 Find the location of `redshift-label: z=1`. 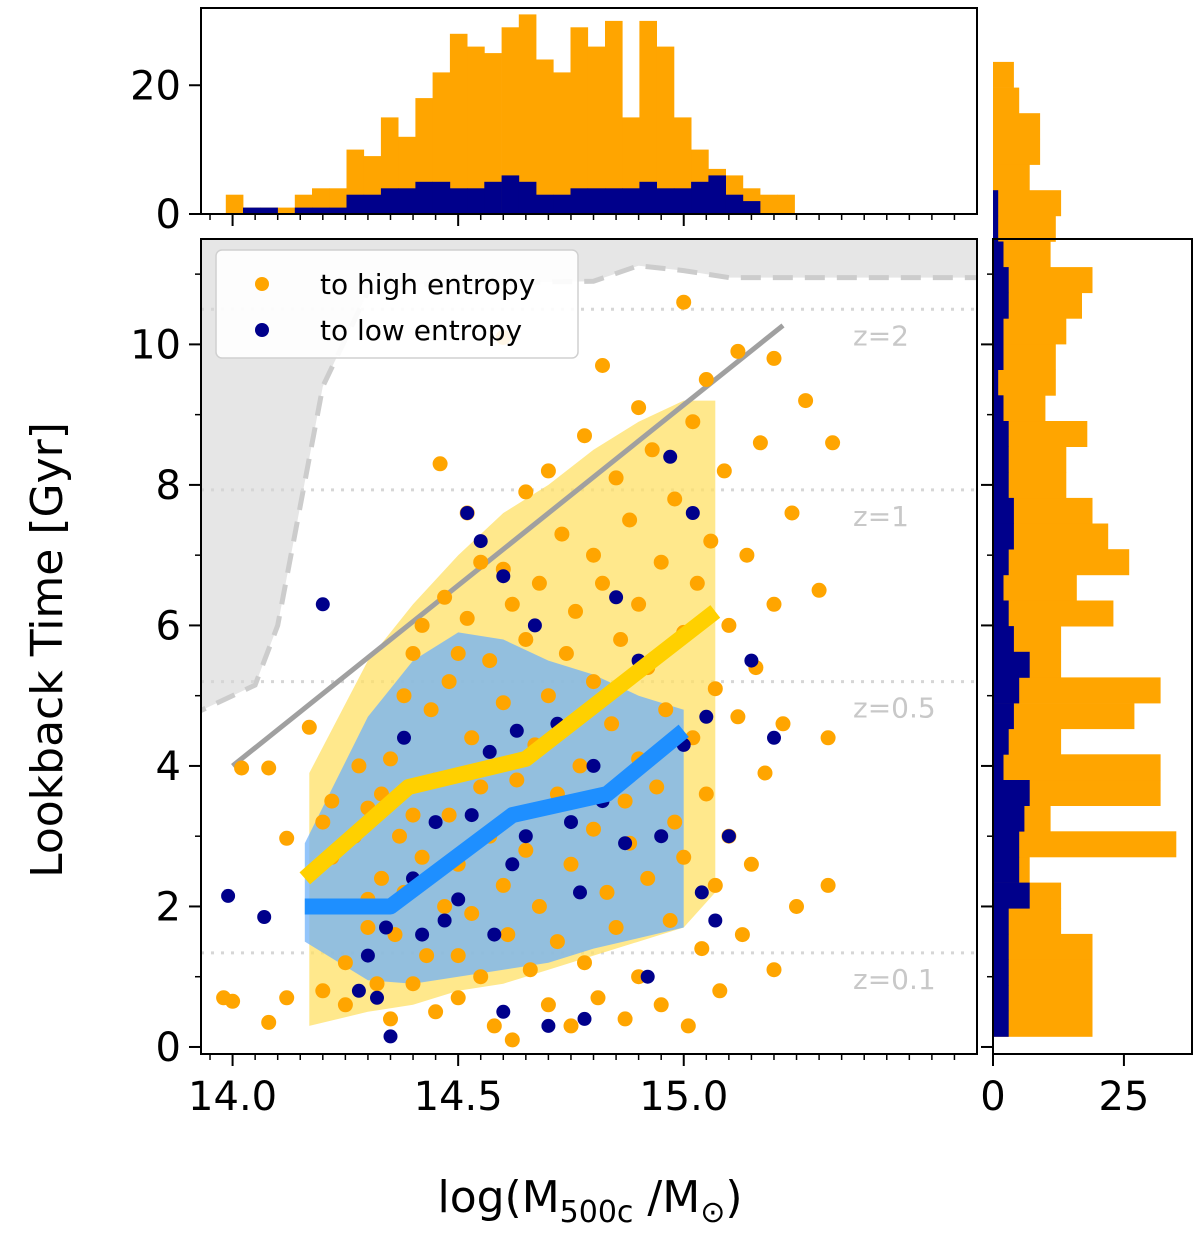

redshift-label: z=1 is located at coordinates (881, 516).